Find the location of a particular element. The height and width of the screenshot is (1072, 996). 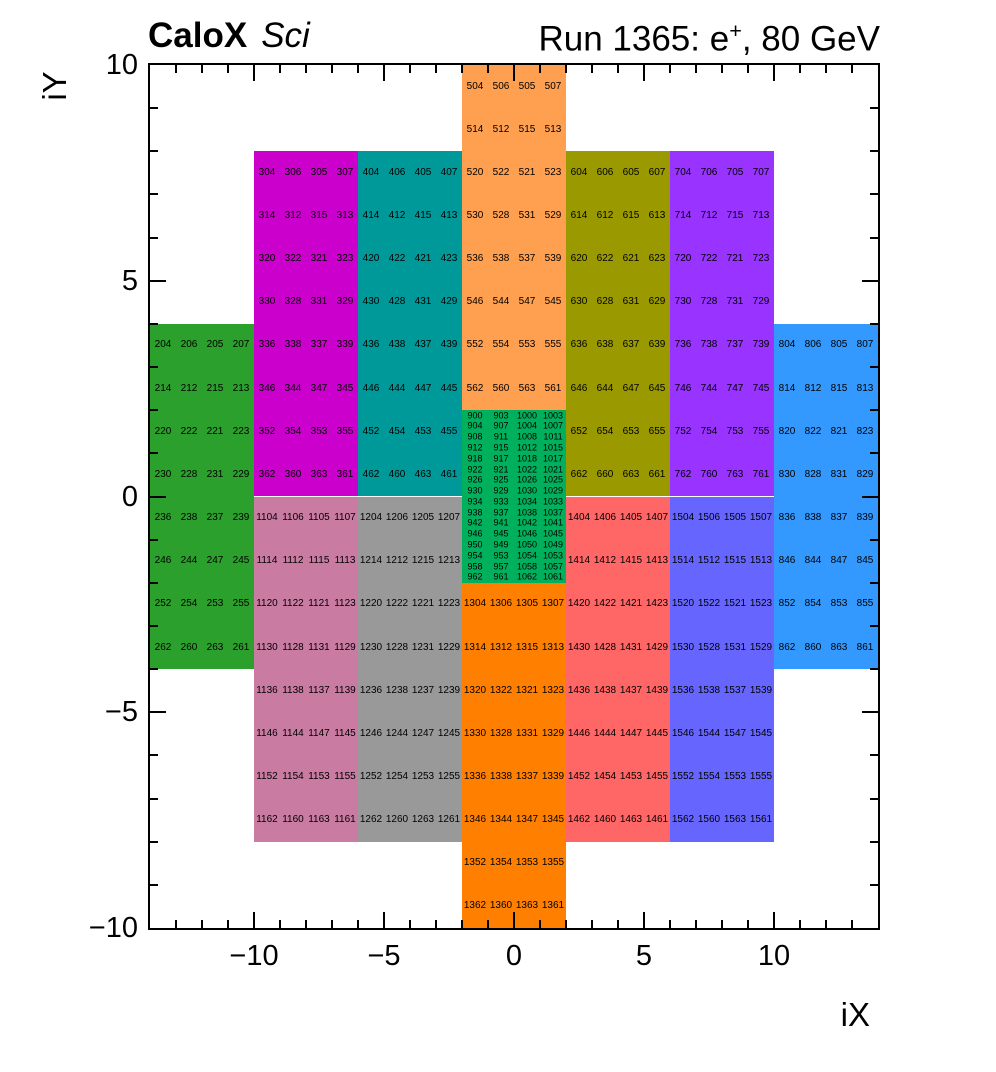

channel-label: 261 is located at coordinates (241, 647).